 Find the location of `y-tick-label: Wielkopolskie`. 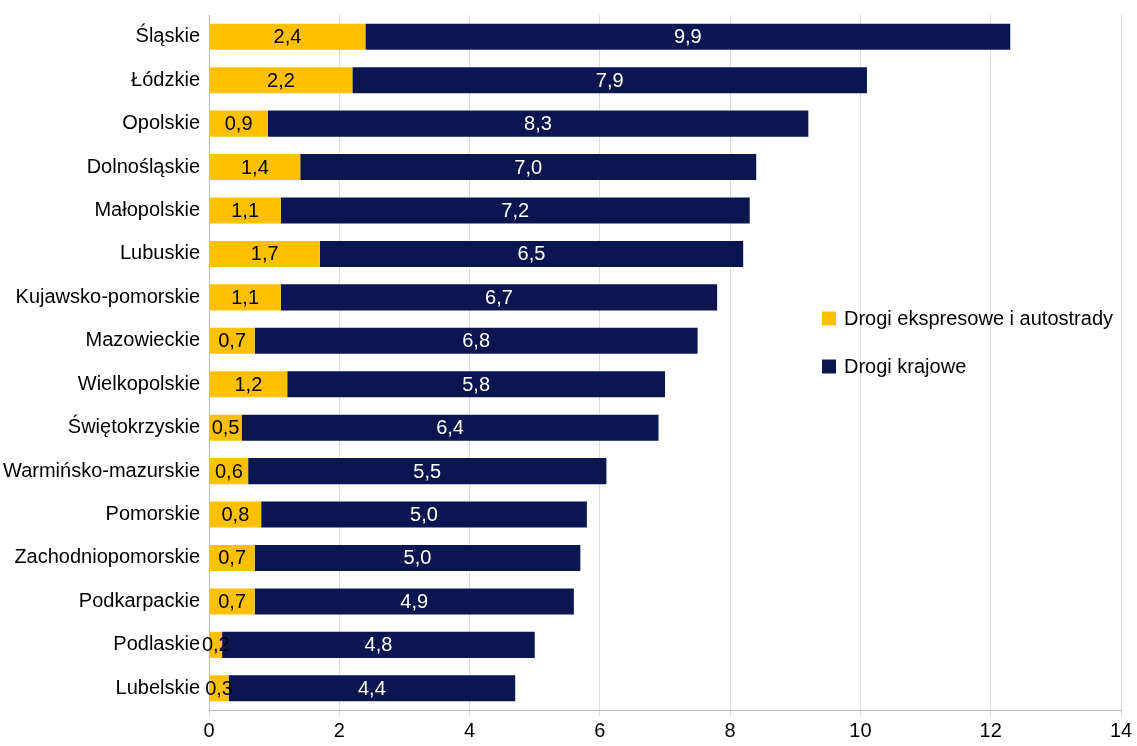

y-tick-label: Wielkopolskie is located at coordinates (139, 382).